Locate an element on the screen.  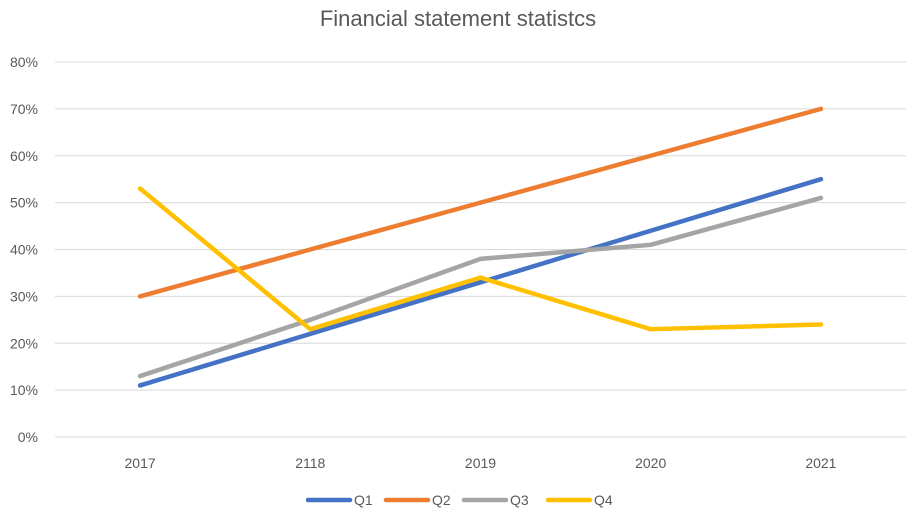
y-axis-ticks: 0% 10% 20% 30% 40% 50% 60% 70% 80% is located at coordinates (24, 249).